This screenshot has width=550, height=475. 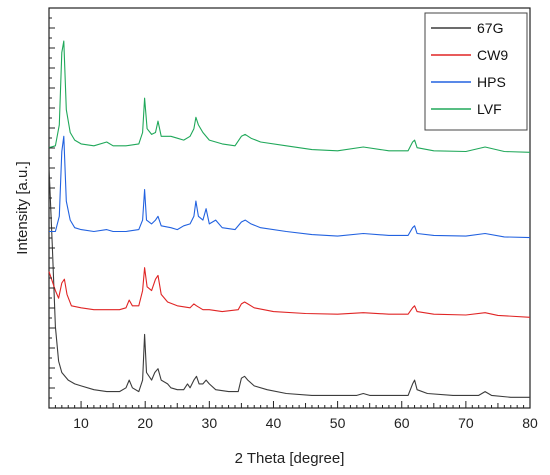 I want to click on x-tick-label: 50, so click(x=338, y=423).